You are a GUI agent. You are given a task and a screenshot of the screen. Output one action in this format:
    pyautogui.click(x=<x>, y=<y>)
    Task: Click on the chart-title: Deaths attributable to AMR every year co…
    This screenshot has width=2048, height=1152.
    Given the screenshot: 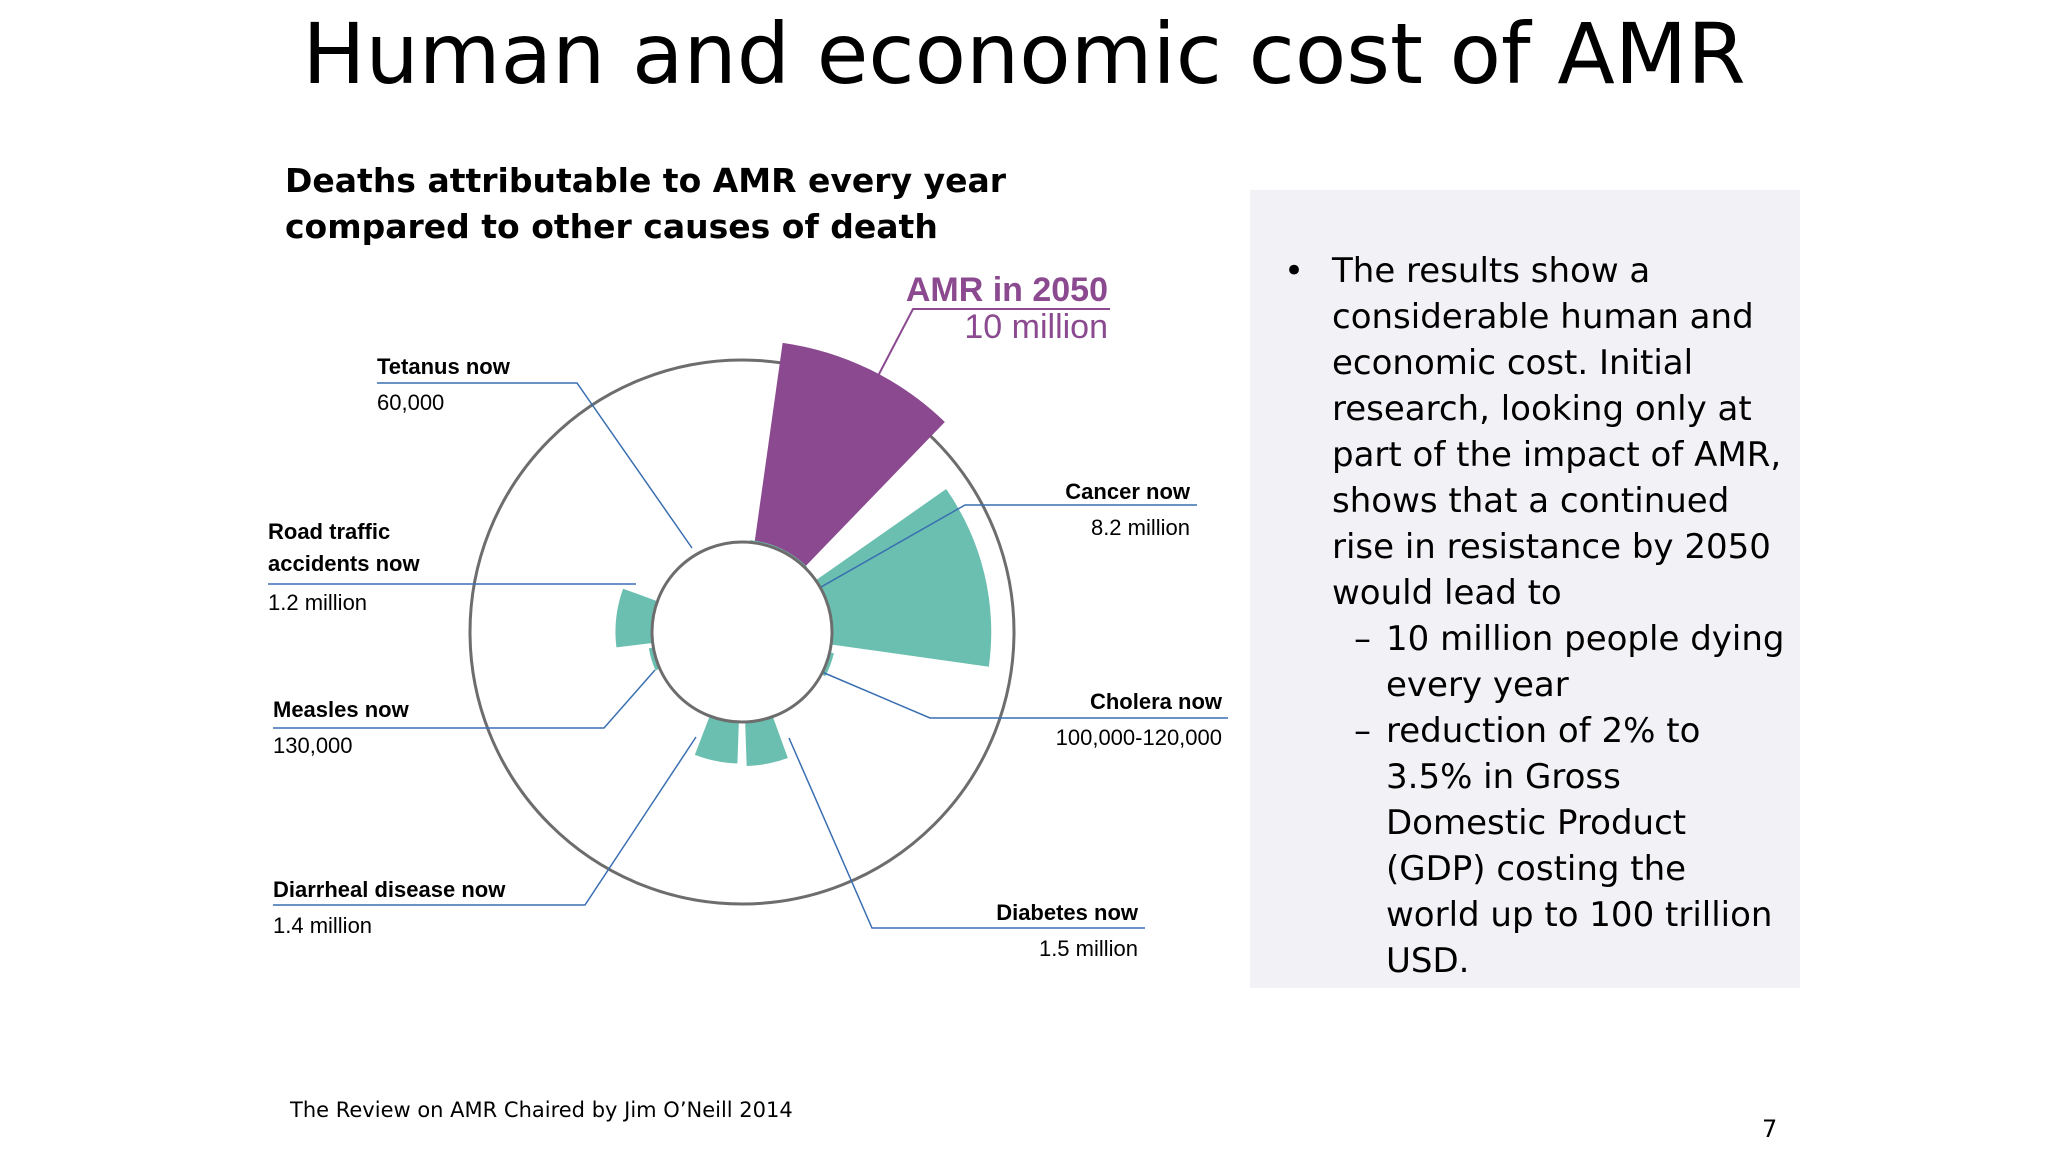 What is the action you would take?
    pyautogui.click(x=646, y=203)
    